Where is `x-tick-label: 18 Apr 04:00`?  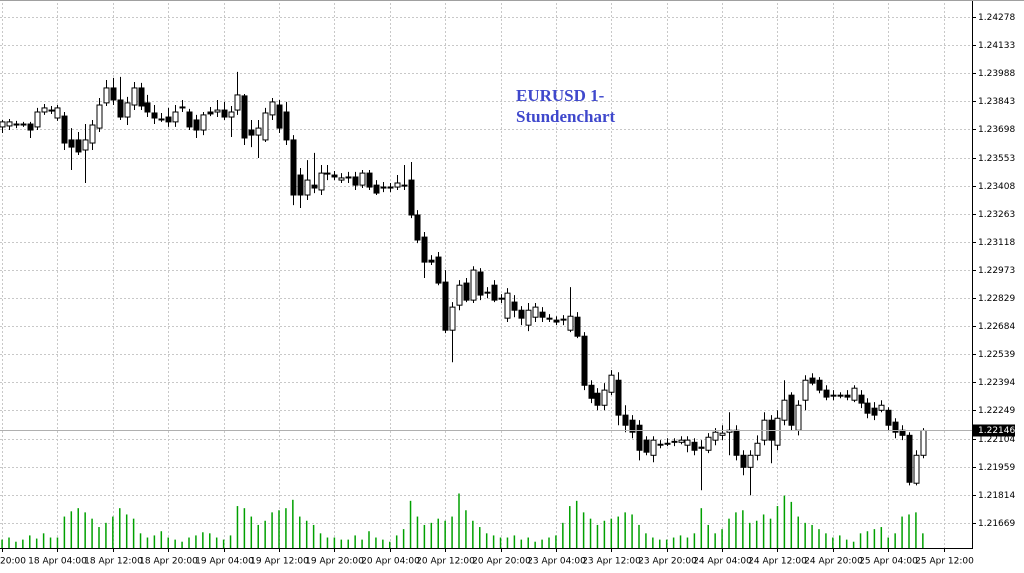
x-tick-label: 18 Apr 04:00 is located at coordinates (57, 562).